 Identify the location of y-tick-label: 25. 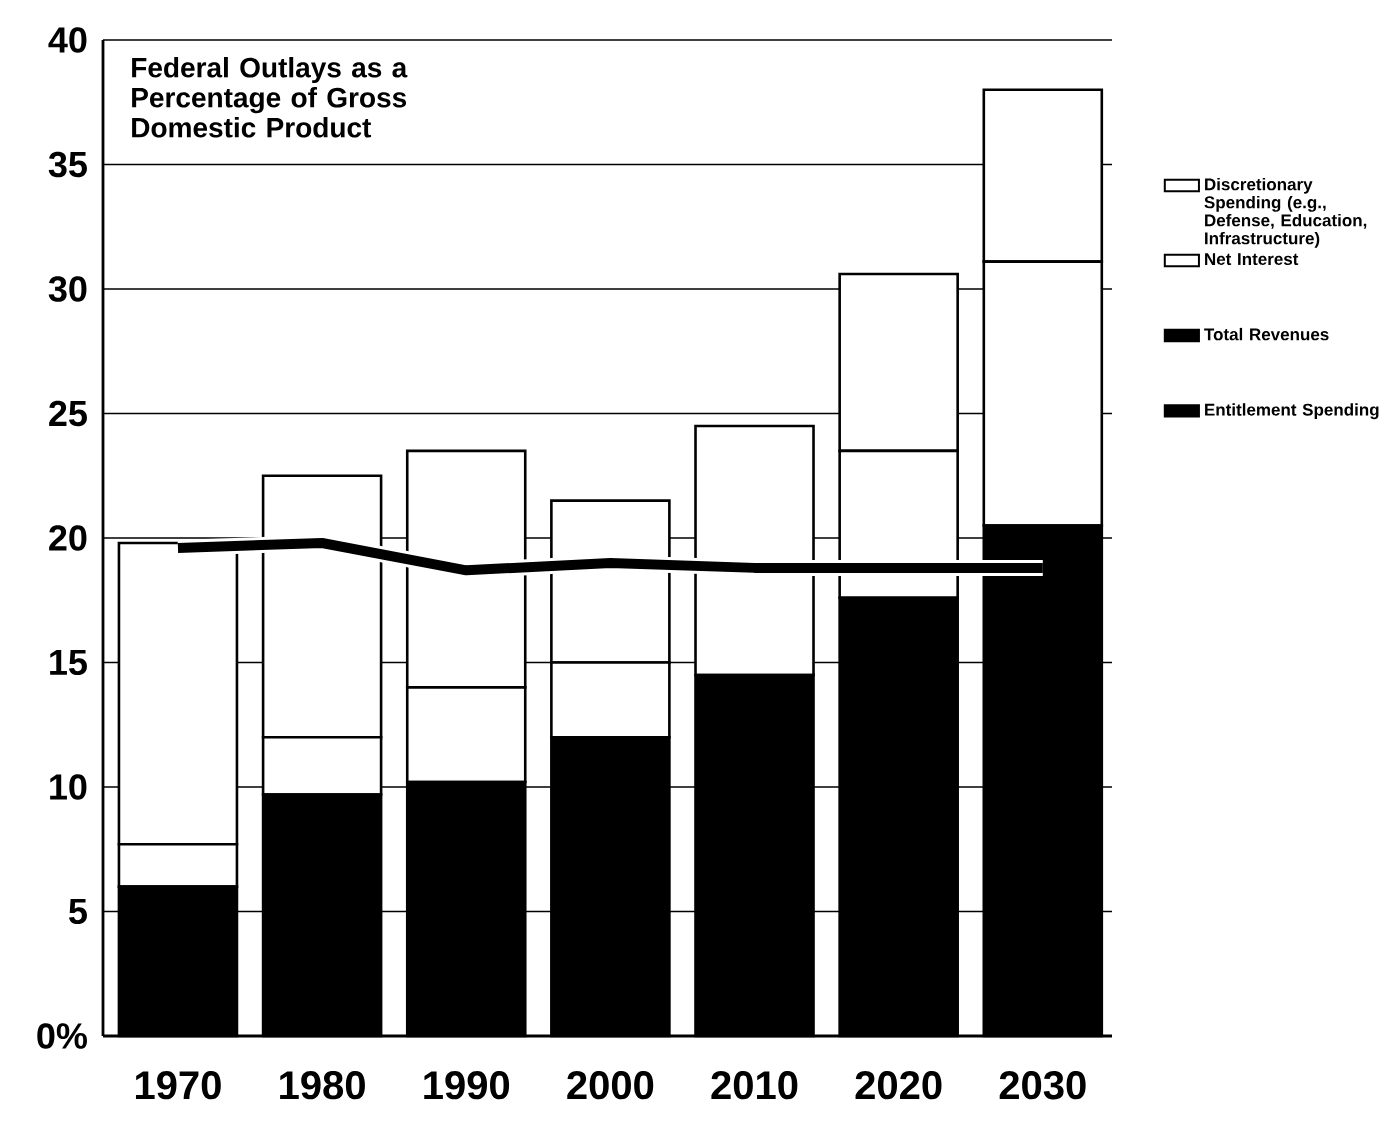
(68, 413).